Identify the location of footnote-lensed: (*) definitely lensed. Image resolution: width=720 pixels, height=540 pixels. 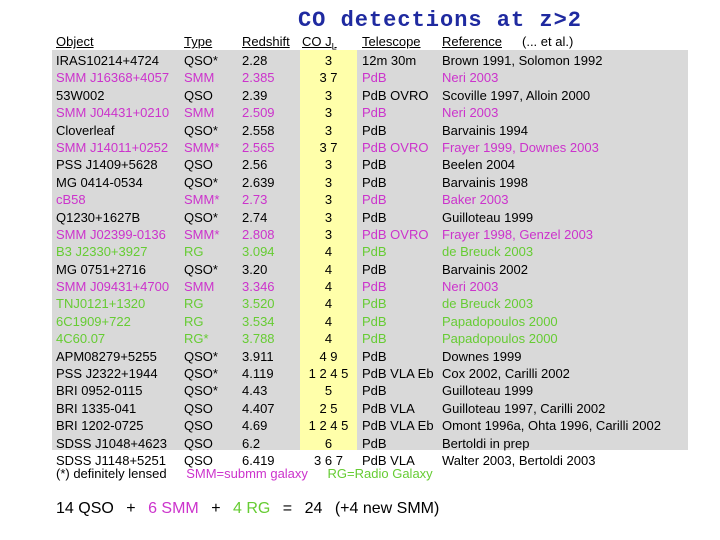
(111, 473).